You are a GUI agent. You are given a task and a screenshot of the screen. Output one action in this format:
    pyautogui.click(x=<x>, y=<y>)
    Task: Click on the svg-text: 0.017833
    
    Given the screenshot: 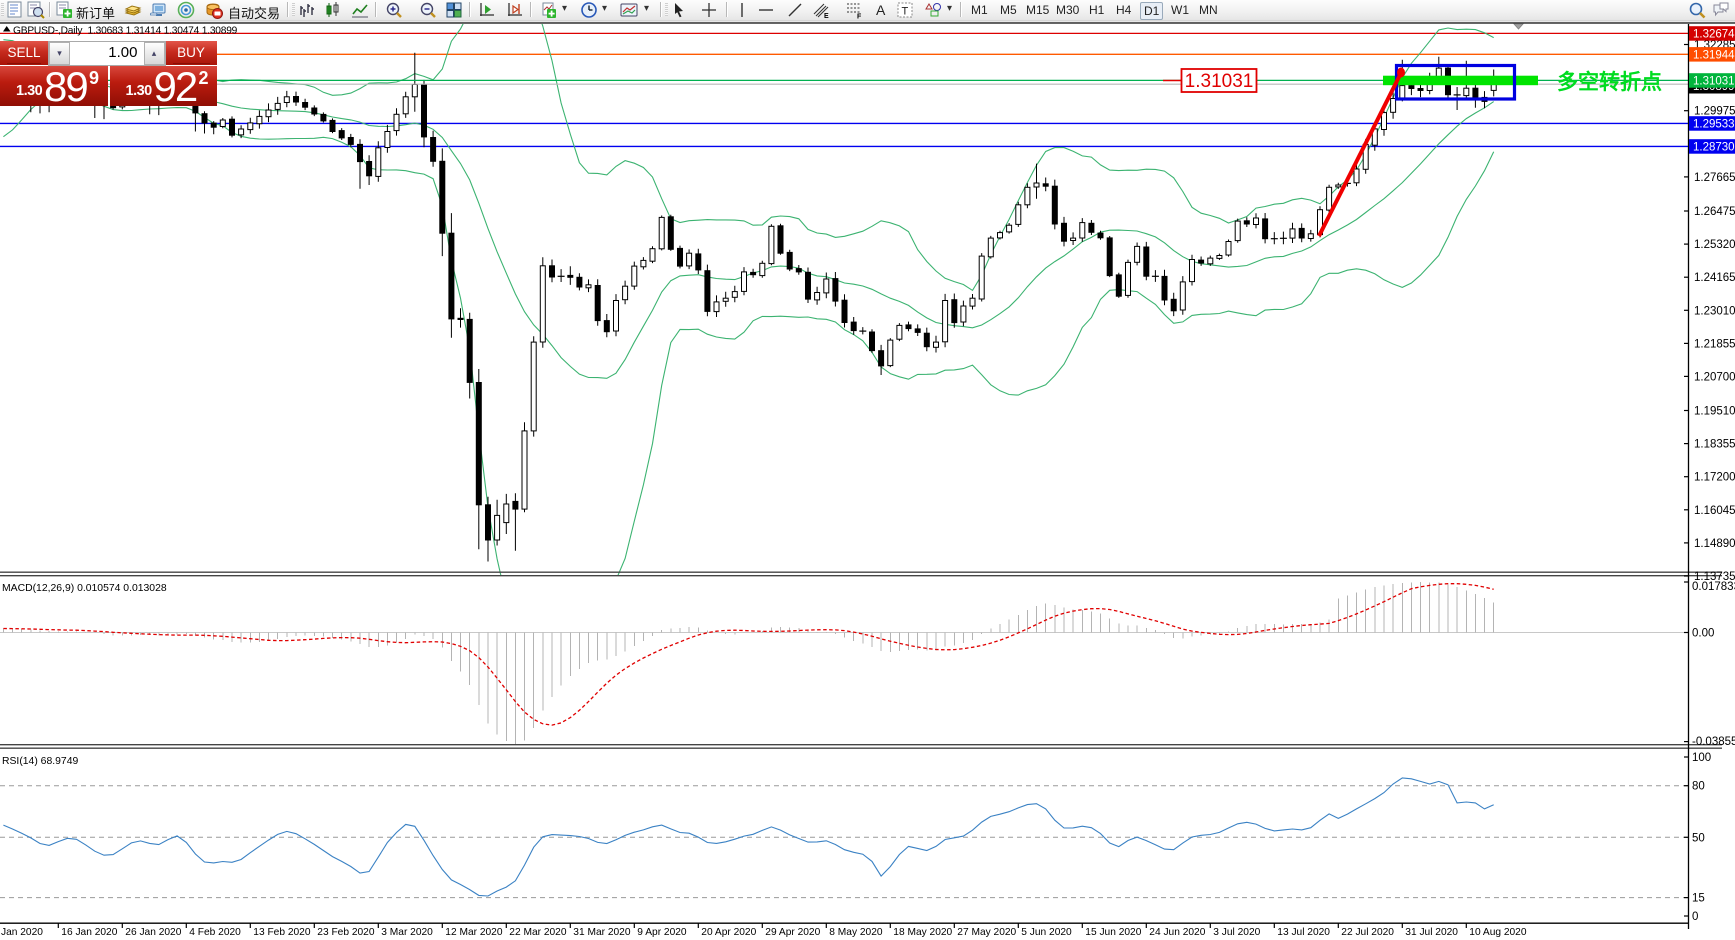 What is the action you would take?
    pyautogui.click(x=1713, y=587)
    